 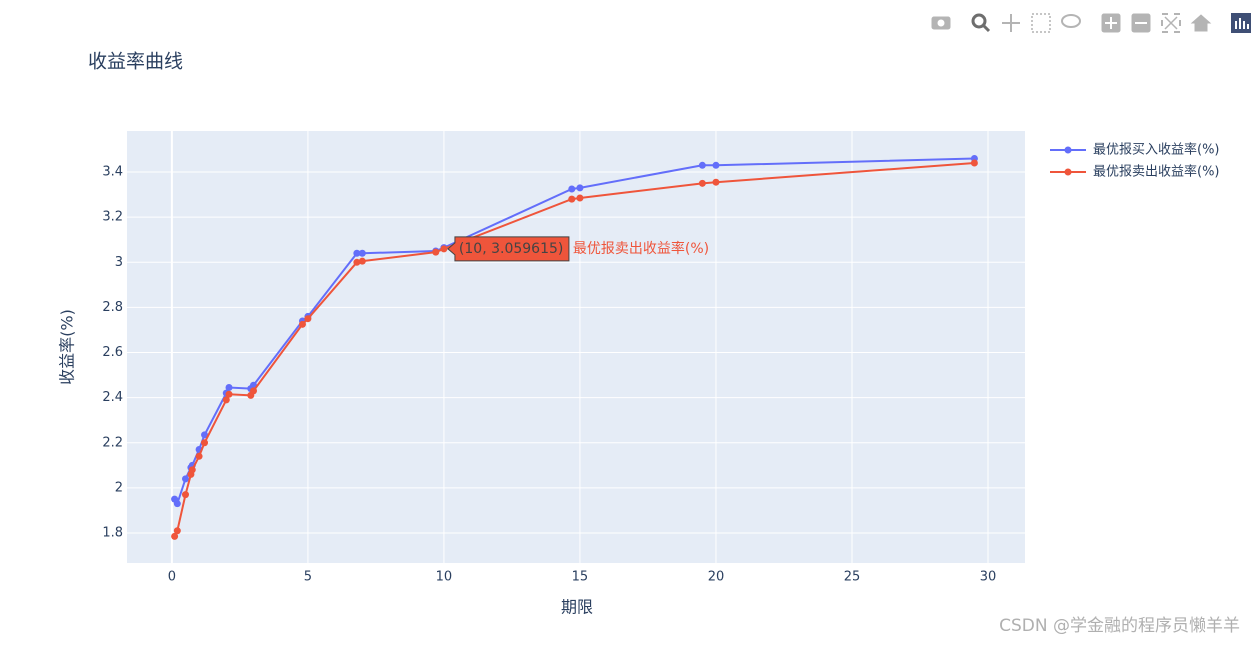 What do you see at coordinates (1156, 150) in the screenshot?
I see `legend-label: 最优报买入收益率(%)` at bounding box center [1156, 150].